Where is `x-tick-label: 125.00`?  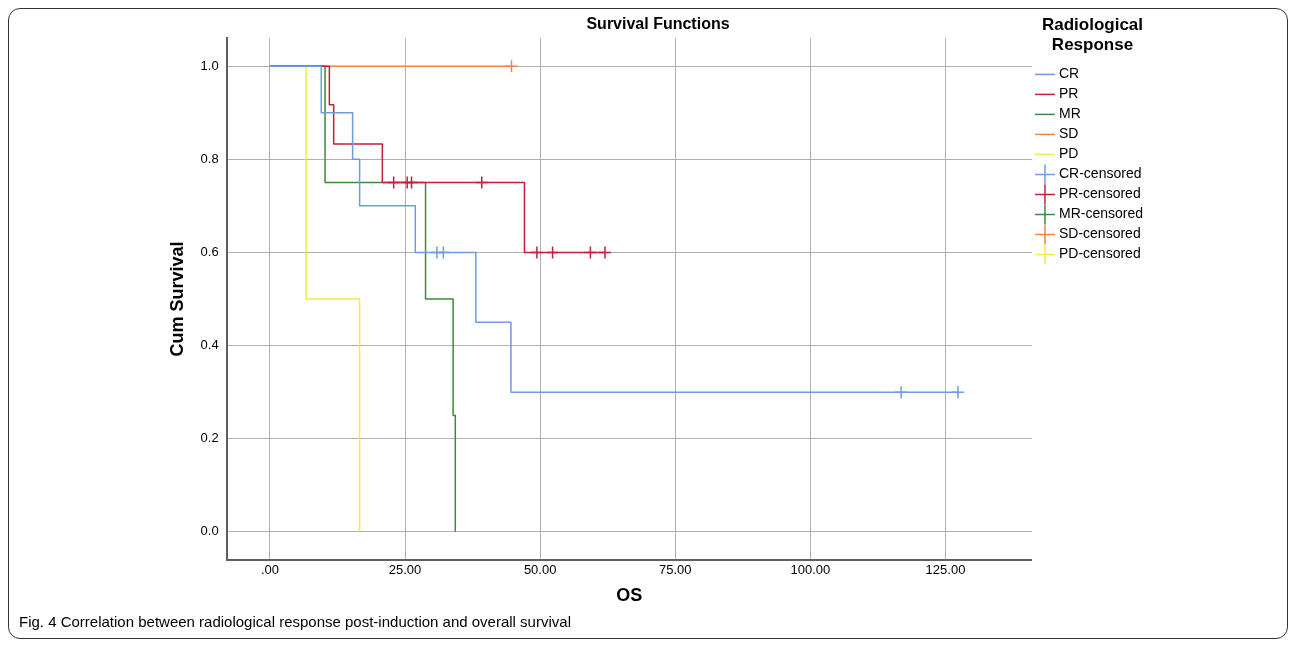
x-tick-label: 125.00 is located at coordinates (945, 570).